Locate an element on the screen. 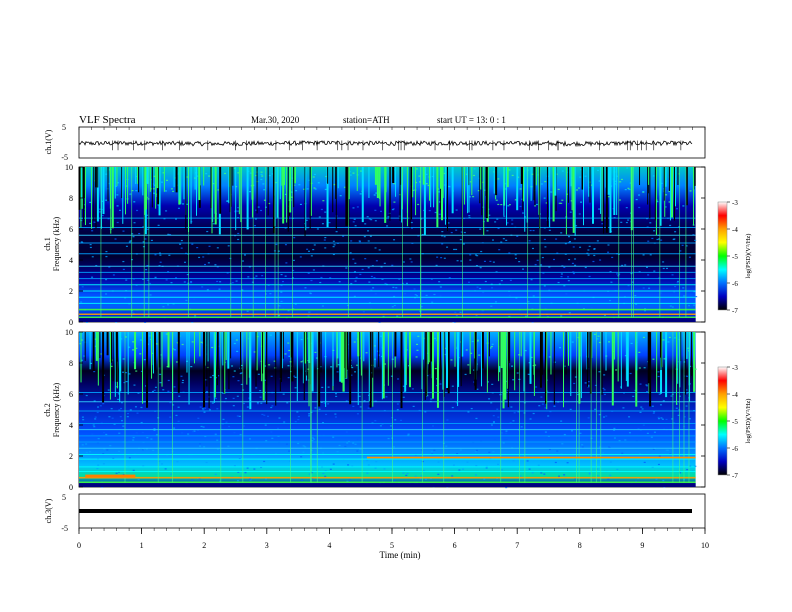 The width and height of the screenshot is (792, 612). ch1-waveform-spikes is located at coordinates (397, 145).